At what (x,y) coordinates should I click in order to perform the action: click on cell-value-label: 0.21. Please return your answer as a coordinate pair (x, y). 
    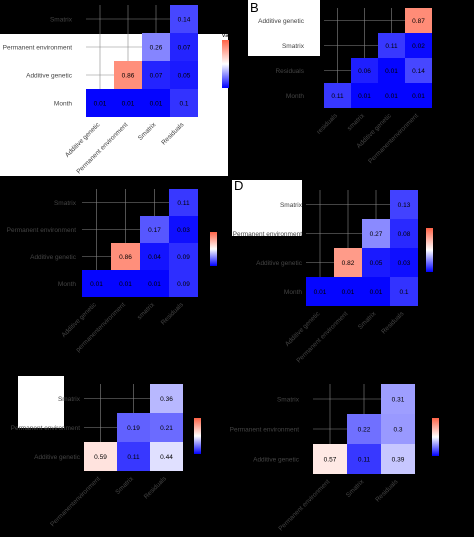
    Looking at the image, I should click on (166, 428).